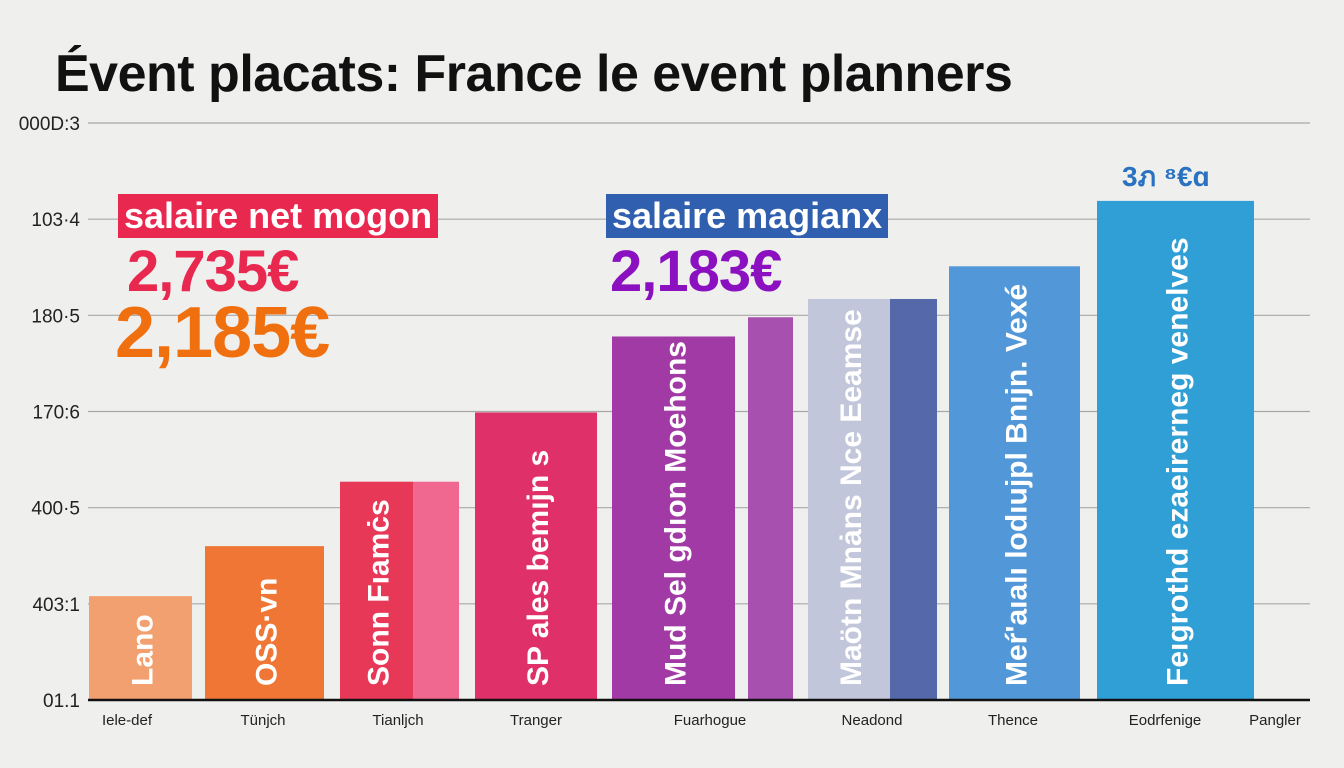  Describe the element at coordinates (538, 568) in the screenshot. I see `bar-label: SP ales bemıjn s` at that location.